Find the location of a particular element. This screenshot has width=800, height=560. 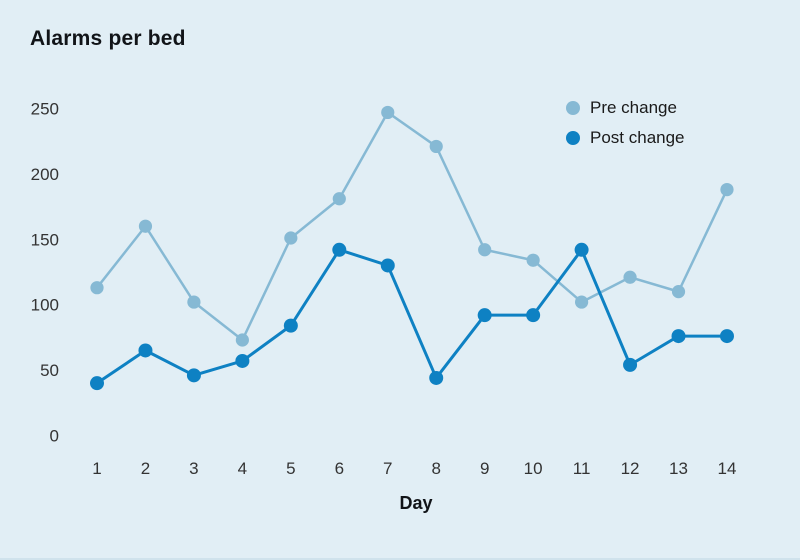

legend-item-post-change: Post change is located at coordinates (625, 138).